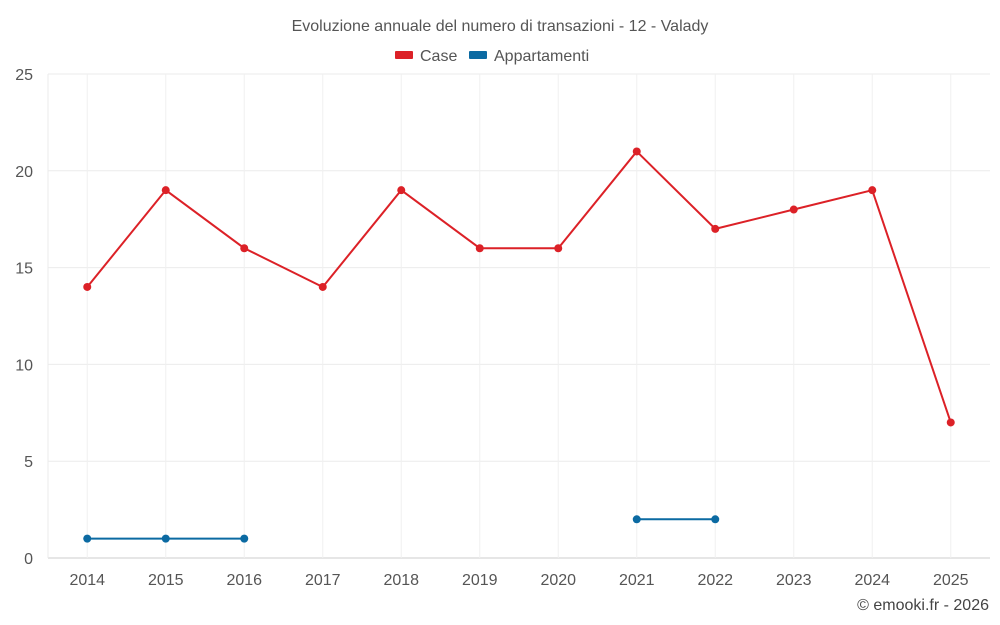 The width and height of the screenshot is (1000, 625). I want to click on y-tick-label: 25, so click(24, 75).